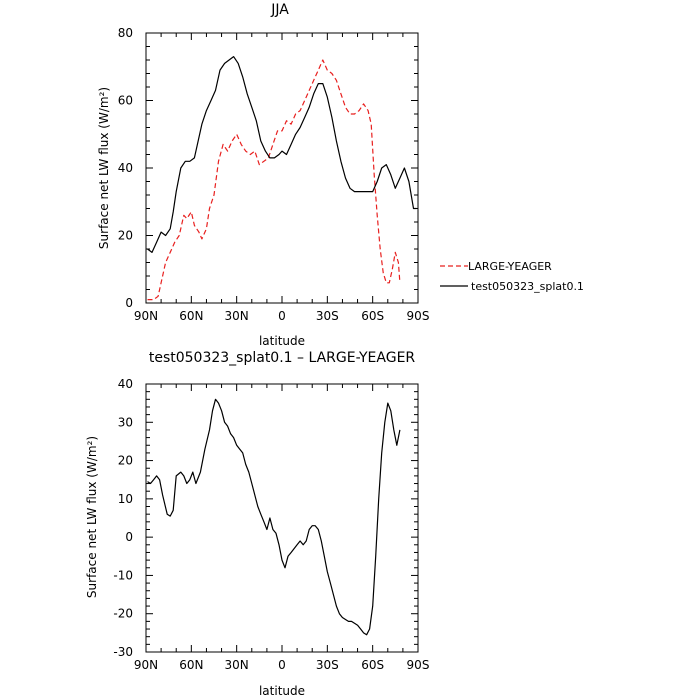 Image resolution: width=700 pixels, height=700 pixels. I want to click on legend-label-large-yeager: LARGE-YEAGER, so click(510, 266).